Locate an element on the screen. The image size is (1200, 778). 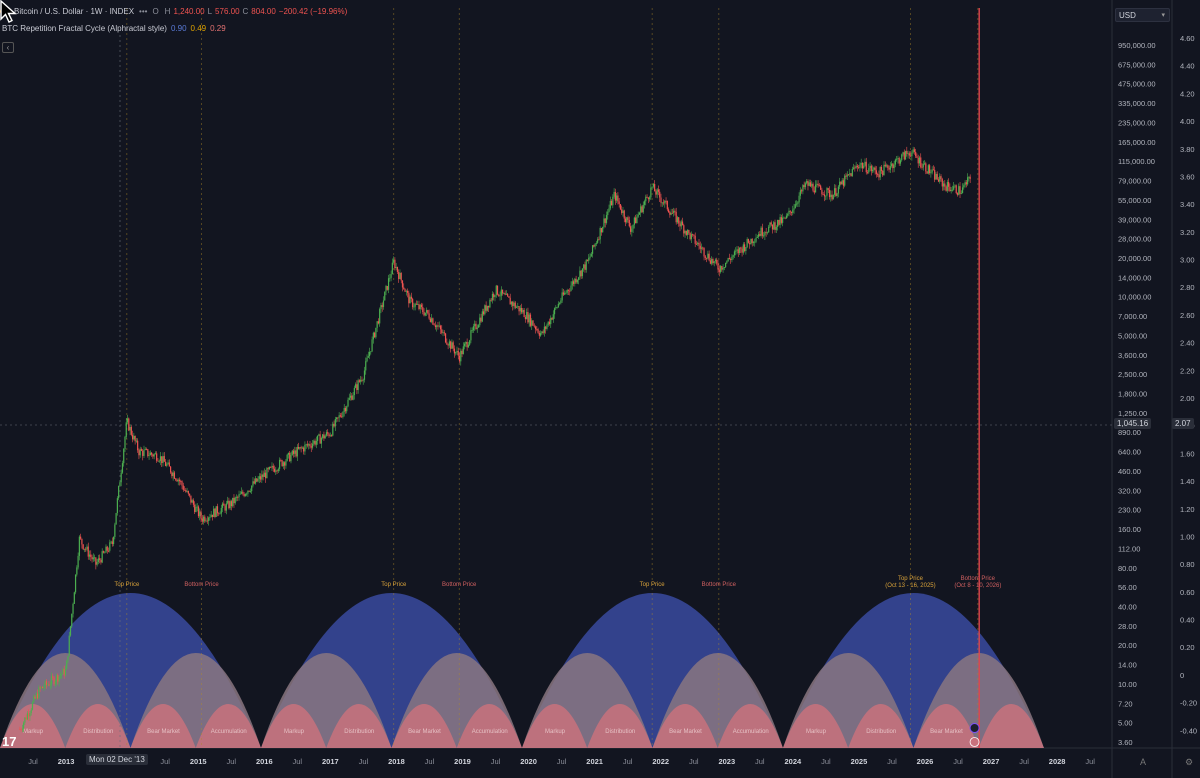
collapse-legend-icon: ‹ is located at coordinates (8, 47).